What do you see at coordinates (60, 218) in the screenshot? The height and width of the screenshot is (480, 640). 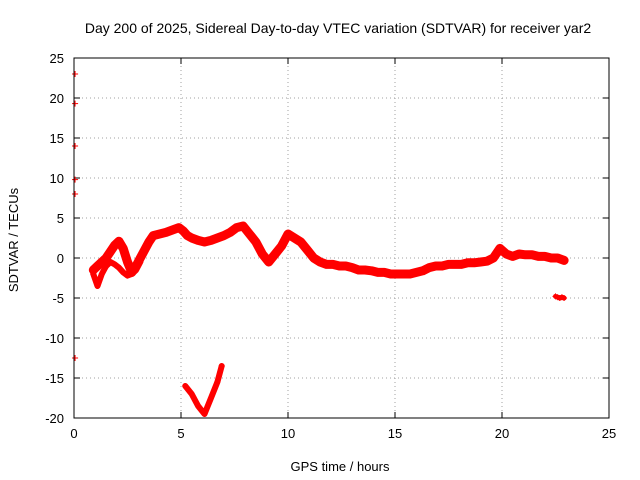 I see `y-tick-label: 5` at bounding box center [60, 218].